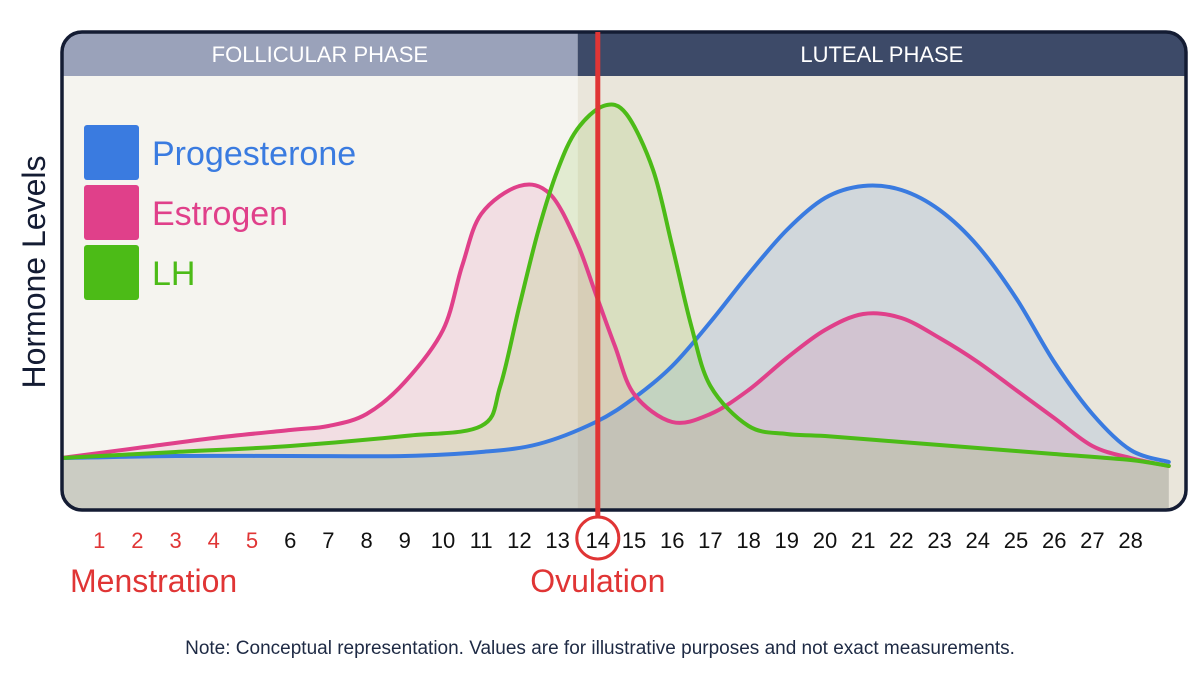 This screenshot has width=1200, height=675. Describe the element at coordinates (1016, 540) in the screenshot. I see `x-tick-label: 25` at that location.